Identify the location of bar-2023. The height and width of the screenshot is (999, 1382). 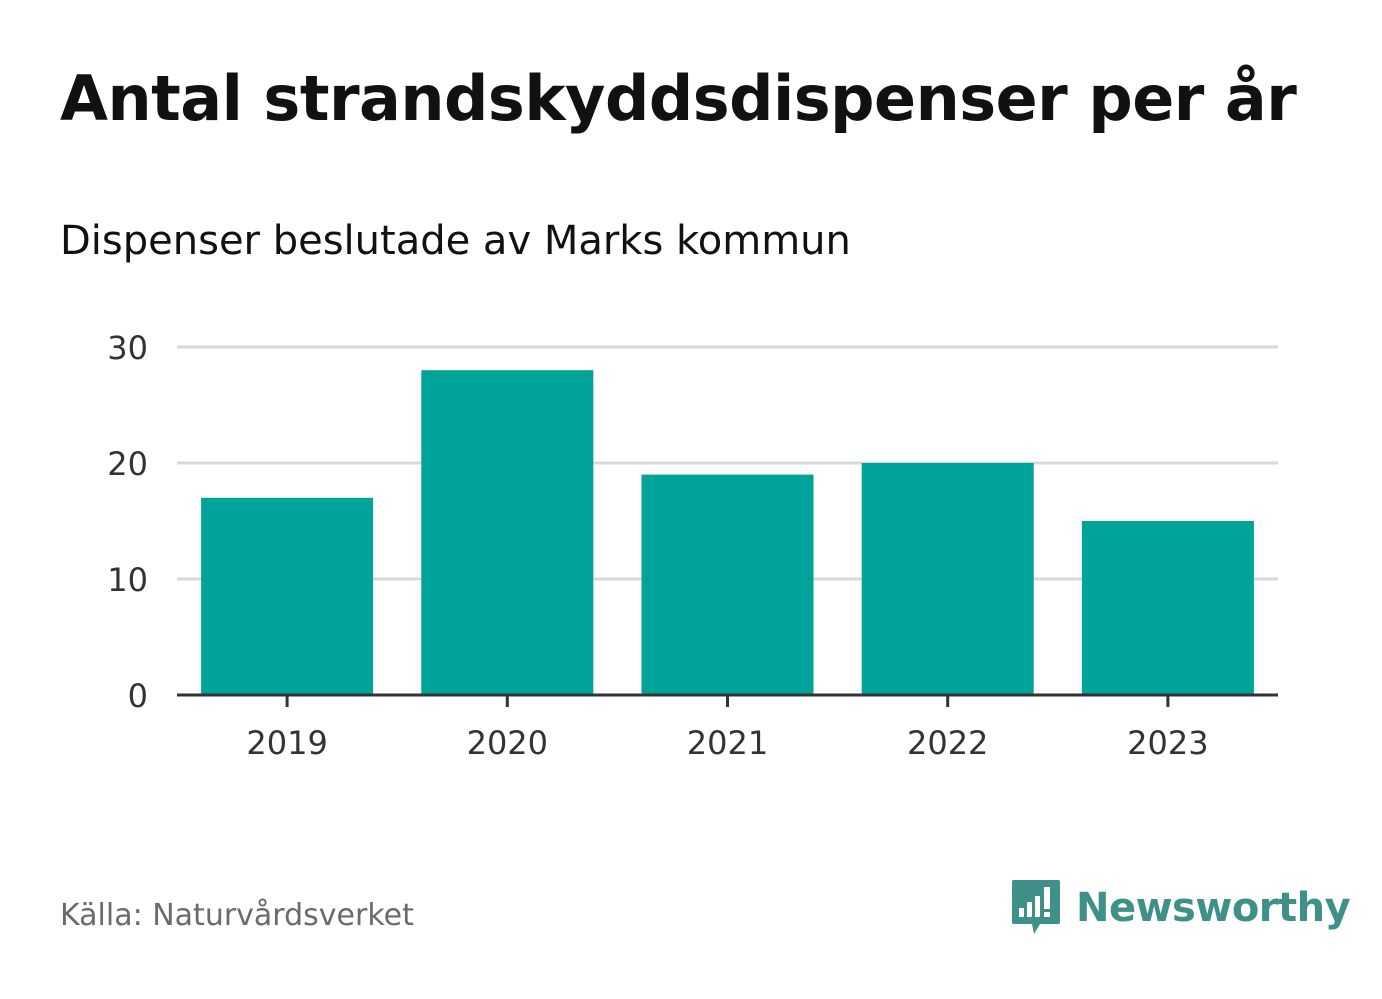
(1167, 608).